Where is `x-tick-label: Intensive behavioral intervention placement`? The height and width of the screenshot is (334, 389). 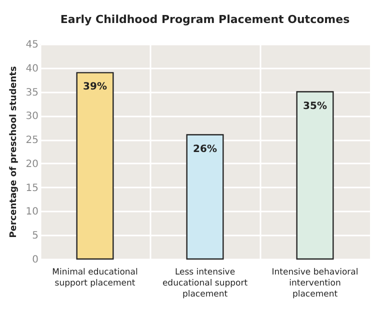 x-tick-label: Intensive behavioral intervention placement is located at coordinates (315, 284).